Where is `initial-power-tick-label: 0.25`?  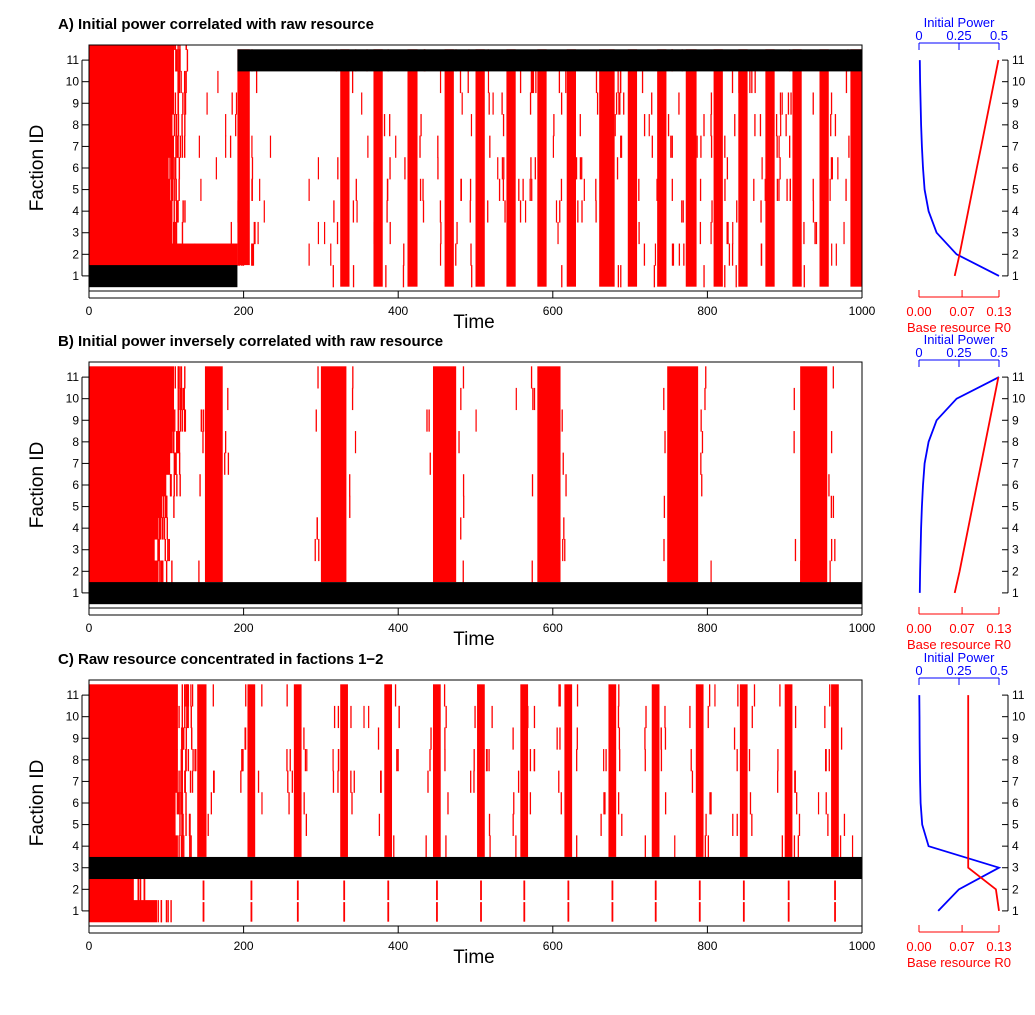 initial-power-tick-label: 0.25 is located at coordinates (958, 352).